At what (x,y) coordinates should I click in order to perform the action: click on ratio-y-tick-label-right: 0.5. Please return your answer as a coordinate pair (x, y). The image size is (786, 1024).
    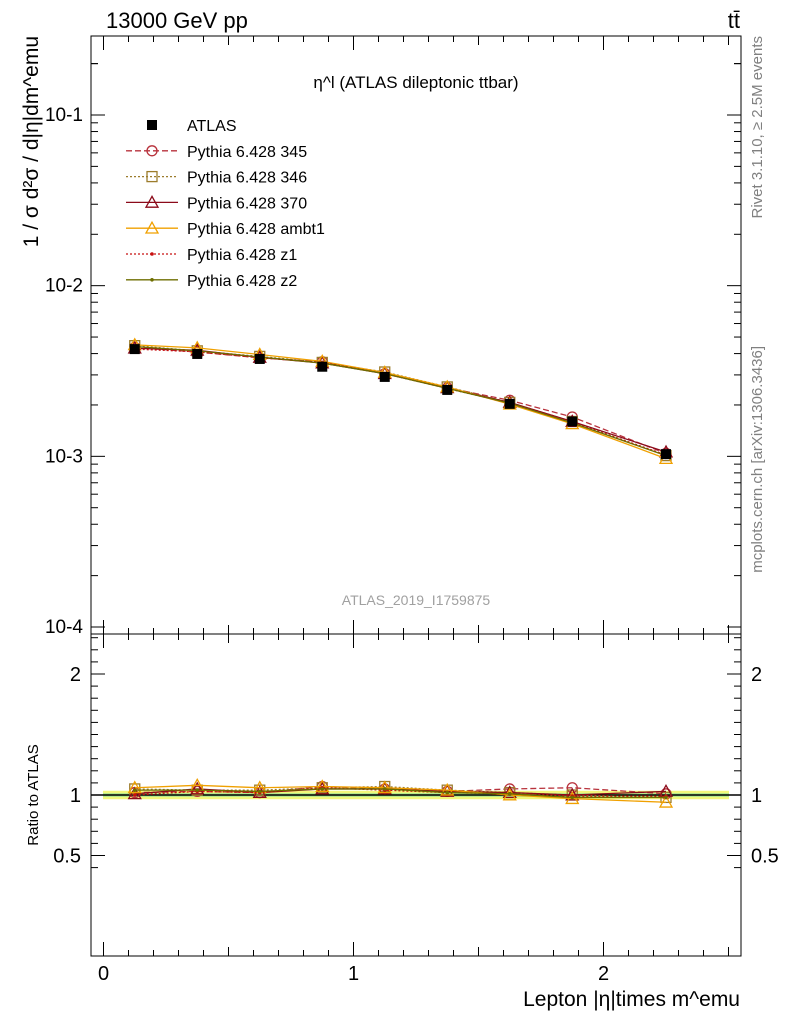
    Looking at the image, I should click on (765, 857).